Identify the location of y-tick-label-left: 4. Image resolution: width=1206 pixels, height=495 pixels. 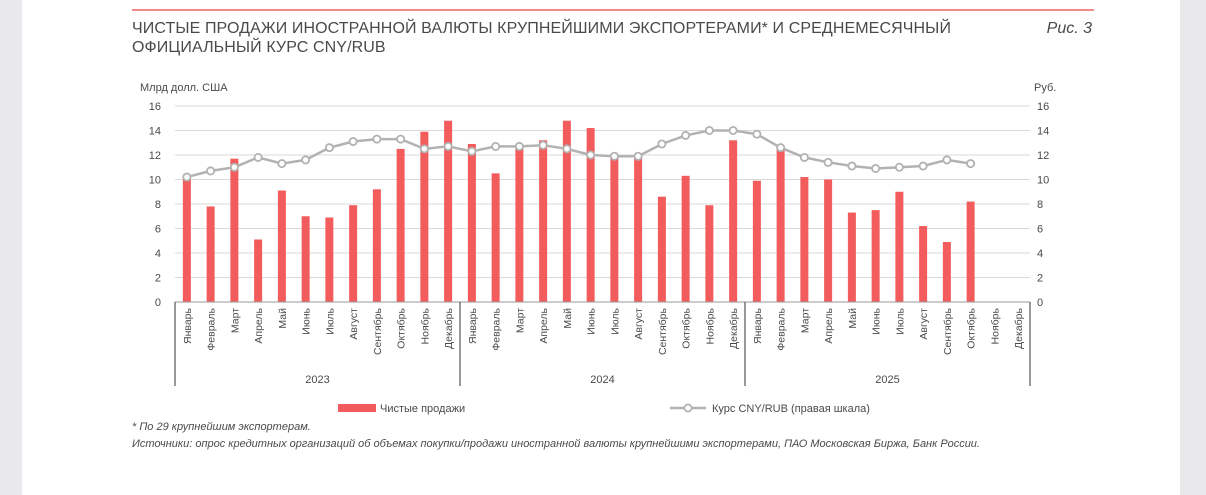
(158, 254).